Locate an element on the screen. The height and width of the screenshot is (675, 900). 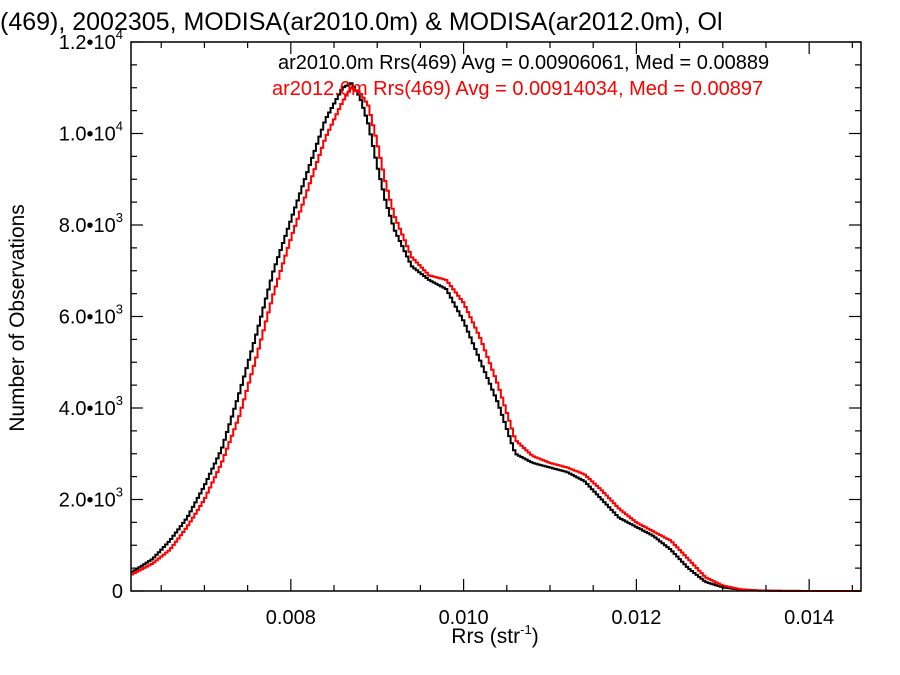
x-axis-title-text: Rrs (str is located at coordinates (485, 636).